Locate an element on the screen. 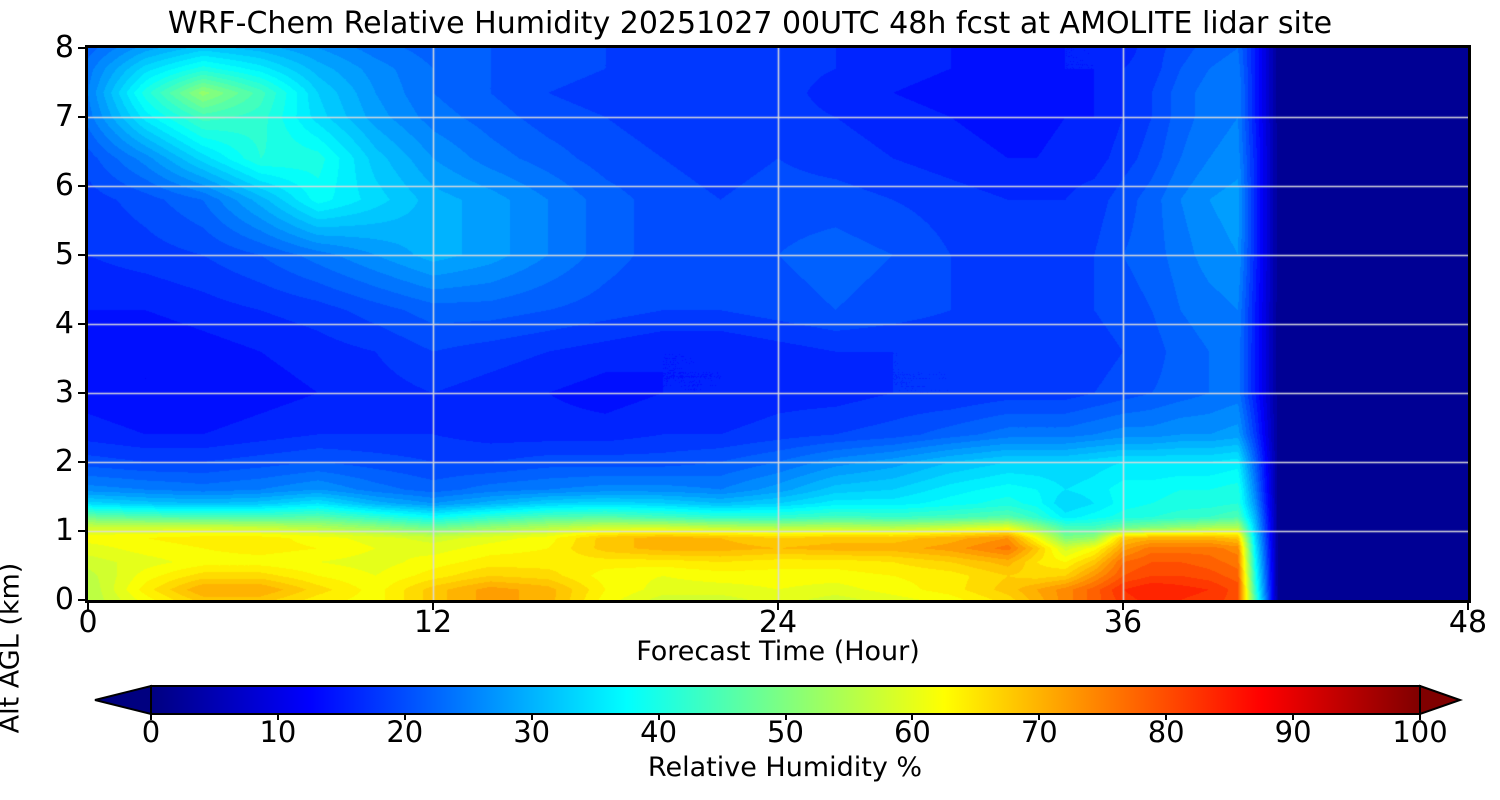 Image resolution: width=1500 pixels, height=800 pixels. x-tick-label: 12 is located at coordinates (433, 622).